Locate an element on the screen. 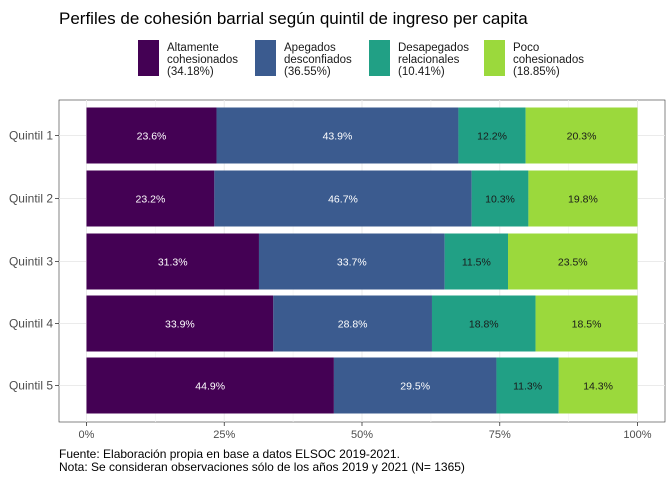 The height and width of the screenshot is (480, 672). bar-data-label: 12.2% is located at coordinates (492, 137).